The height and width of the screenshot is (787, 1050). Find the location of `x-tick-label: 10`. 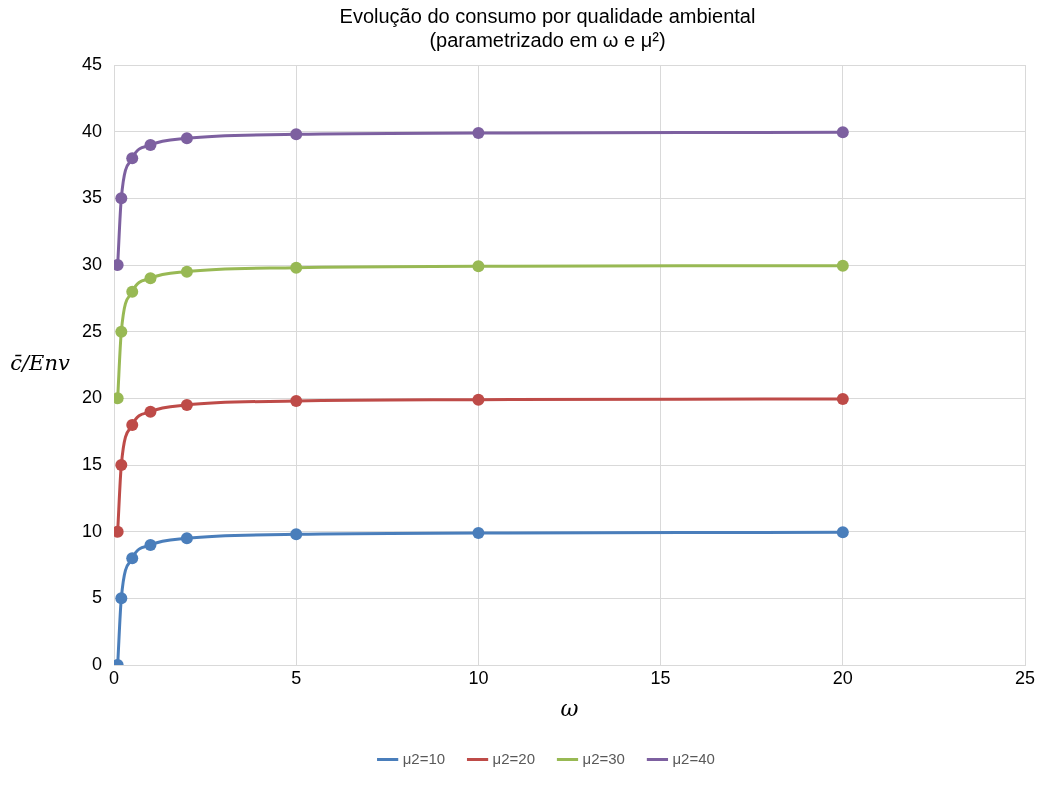

x-tick-label: 10 is located at coordinates (478, 677).